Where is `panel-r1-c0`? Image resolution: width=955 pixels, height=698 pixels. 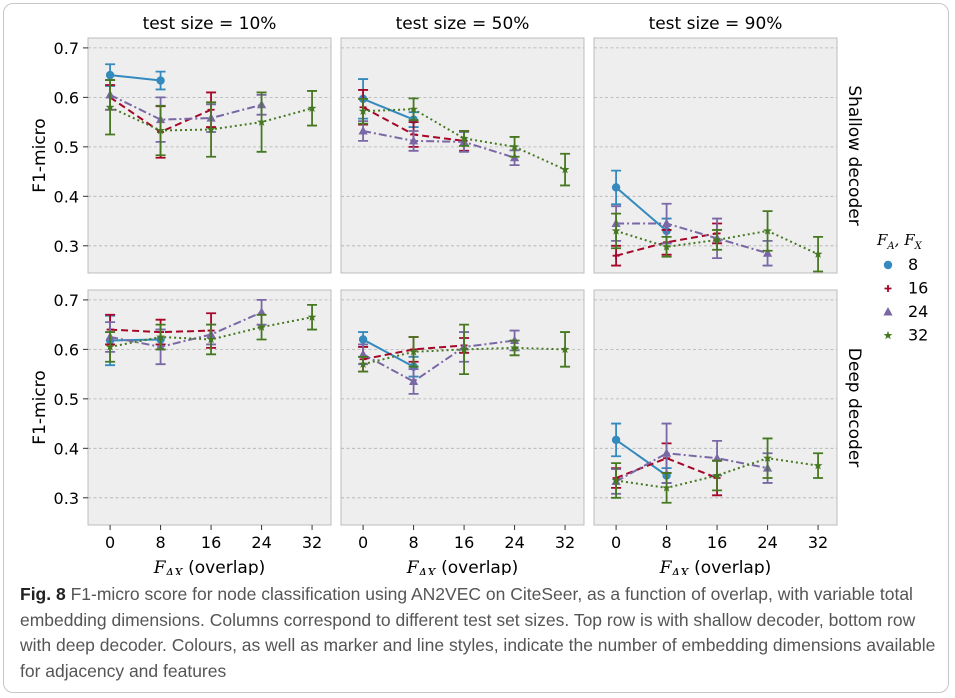 panel-r1-c0 is located at coordinates (209, 407).